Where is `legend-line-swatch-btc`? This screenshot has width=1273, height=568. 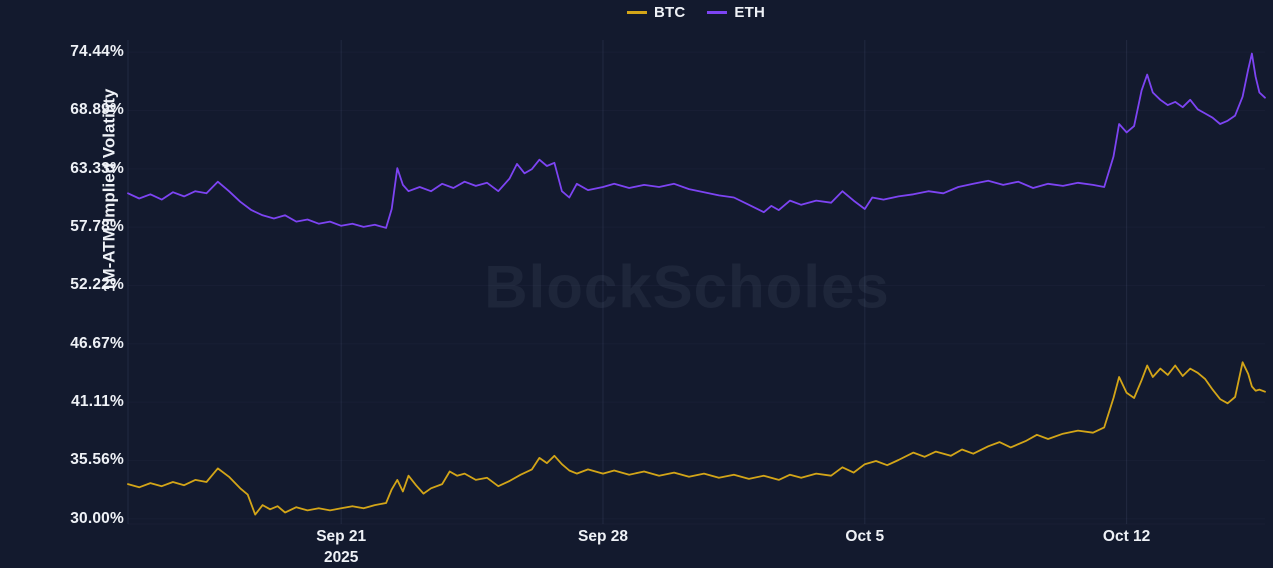 legend-line-swatch-btc is located at coordinates (636, 12).